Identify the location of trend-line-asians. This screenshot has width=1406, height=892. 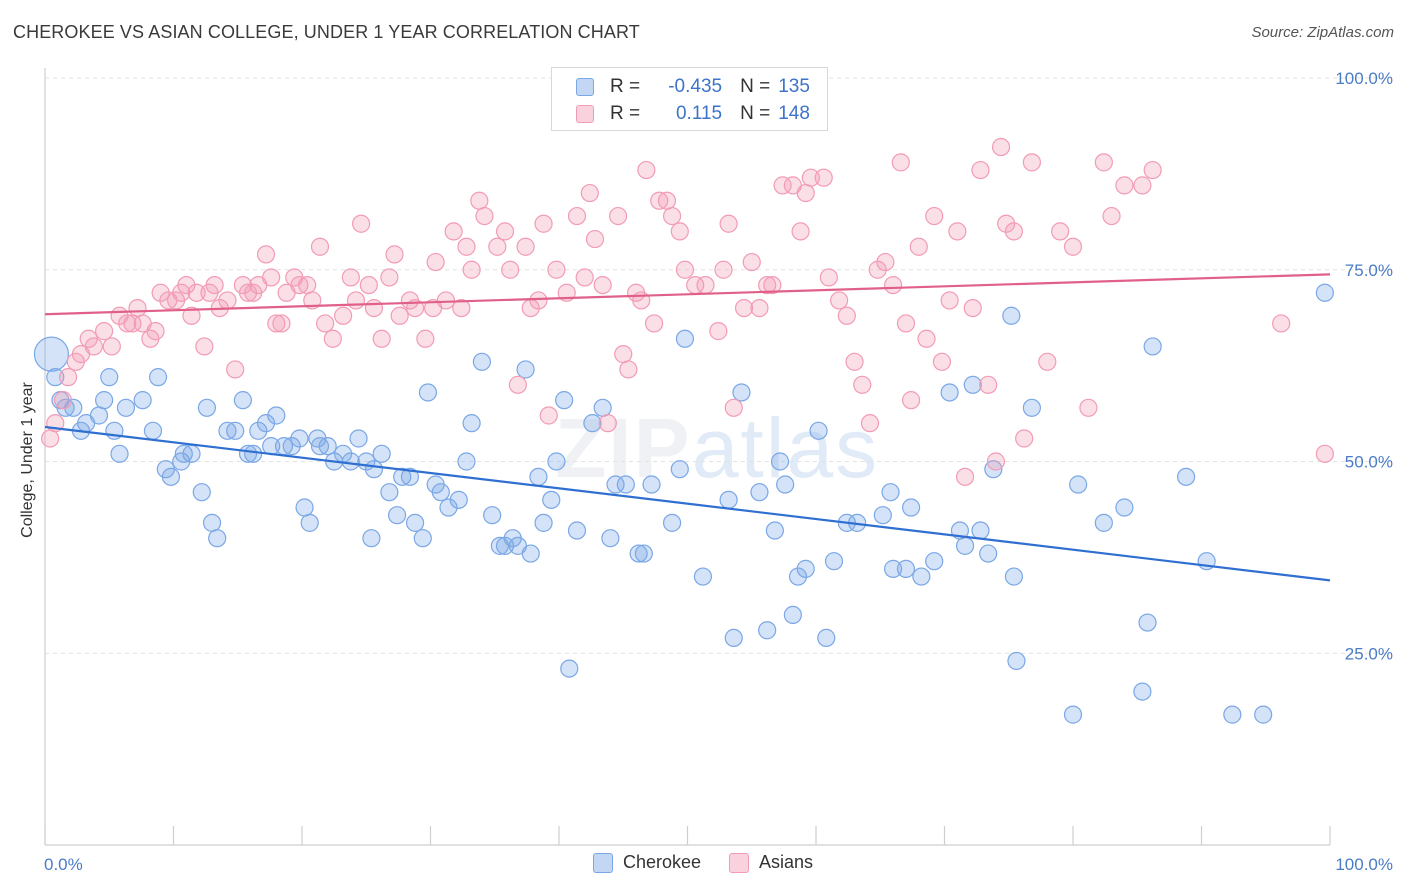
(687, 294).